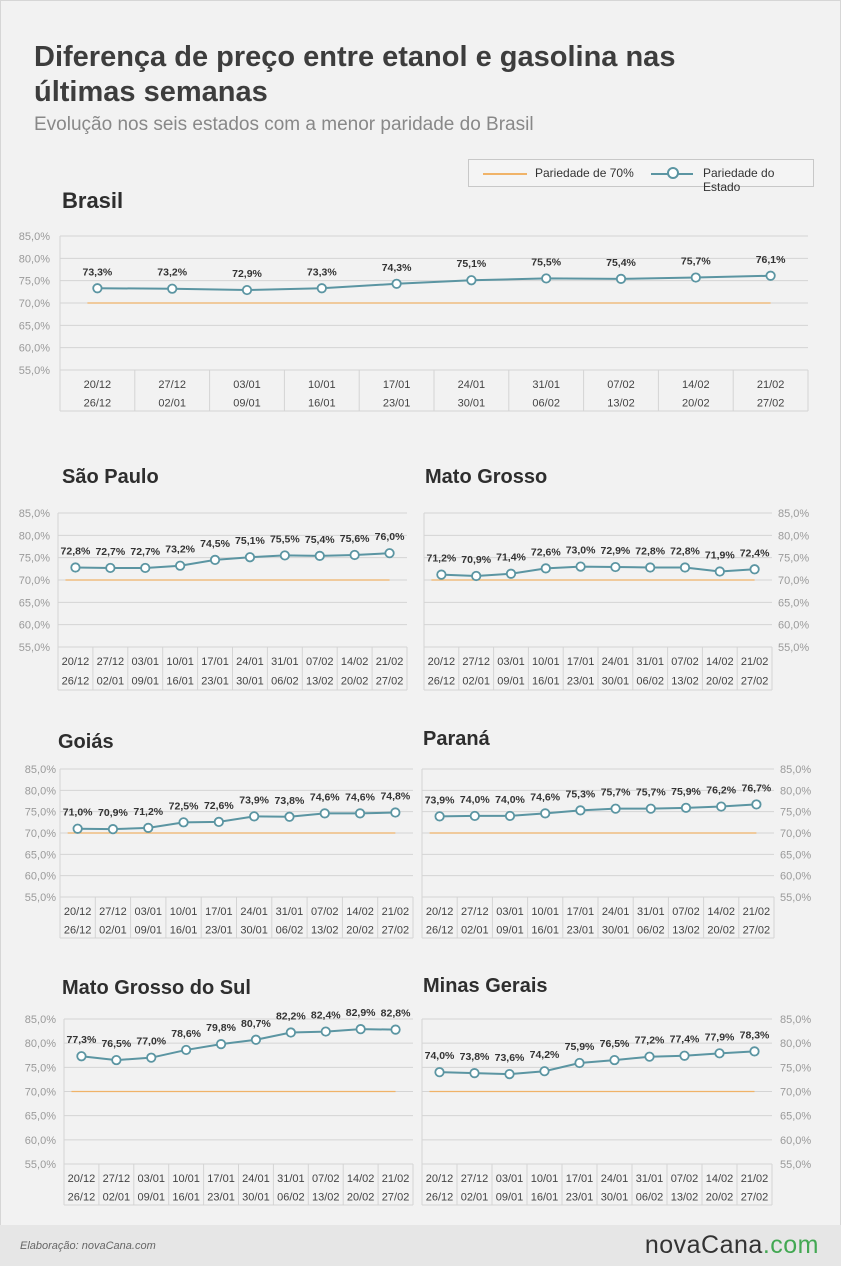 This screenshot has height=1266, width=841. I want to click on x-week-start-label: 27/12, so click(117, 1179).